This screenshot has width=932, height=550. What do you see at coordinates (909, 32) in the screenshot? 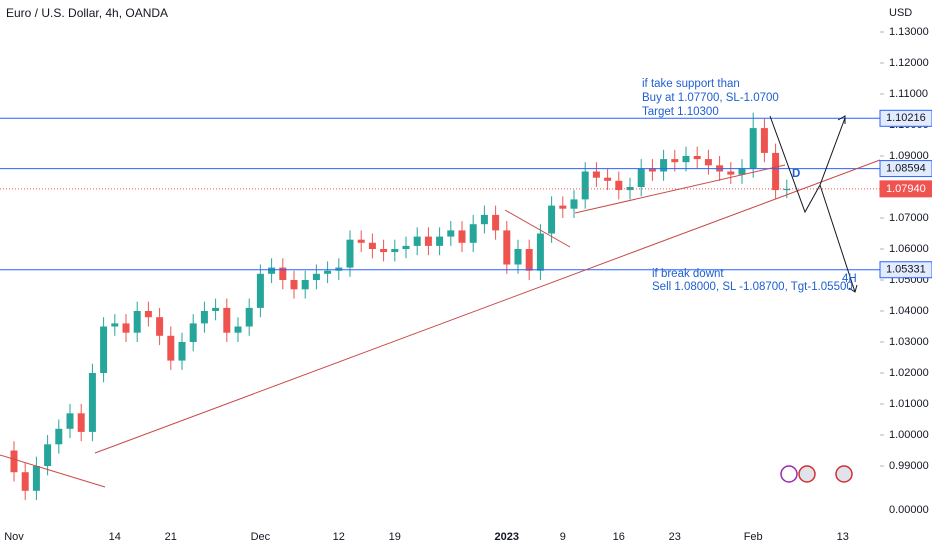
I see `y-tick-label: 1.13000` at bounding box center [909, 32].